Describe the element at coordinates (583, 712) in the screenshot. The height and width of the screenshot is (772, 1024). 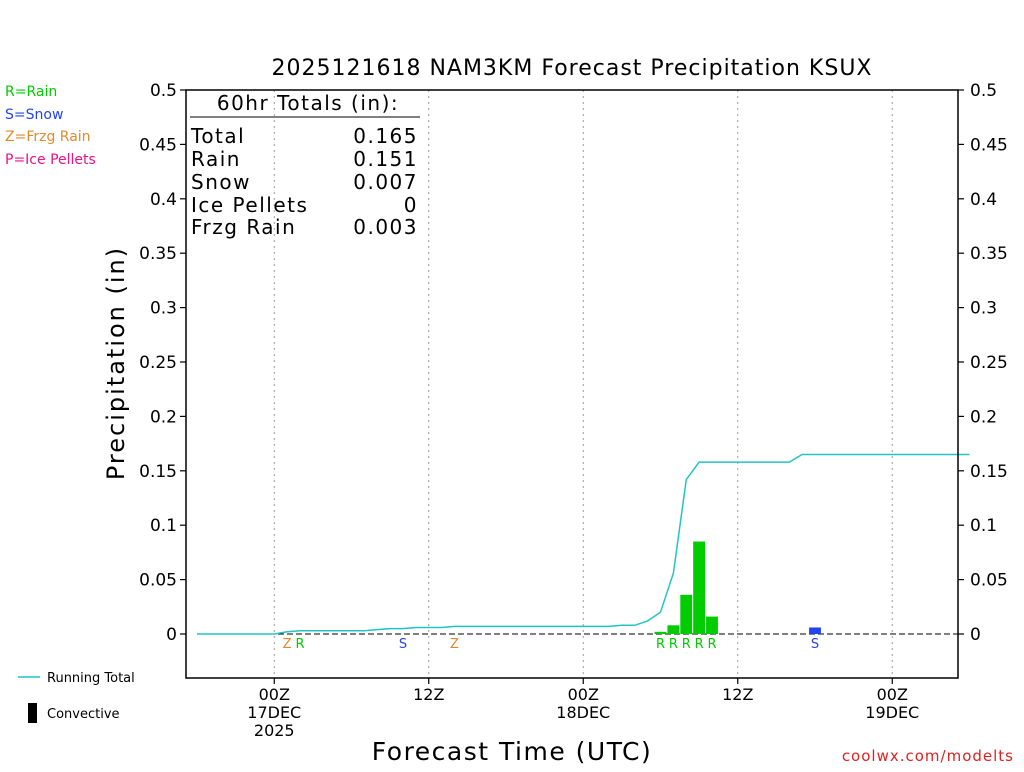
I see `x-tick-label: 18DEC` at that location.